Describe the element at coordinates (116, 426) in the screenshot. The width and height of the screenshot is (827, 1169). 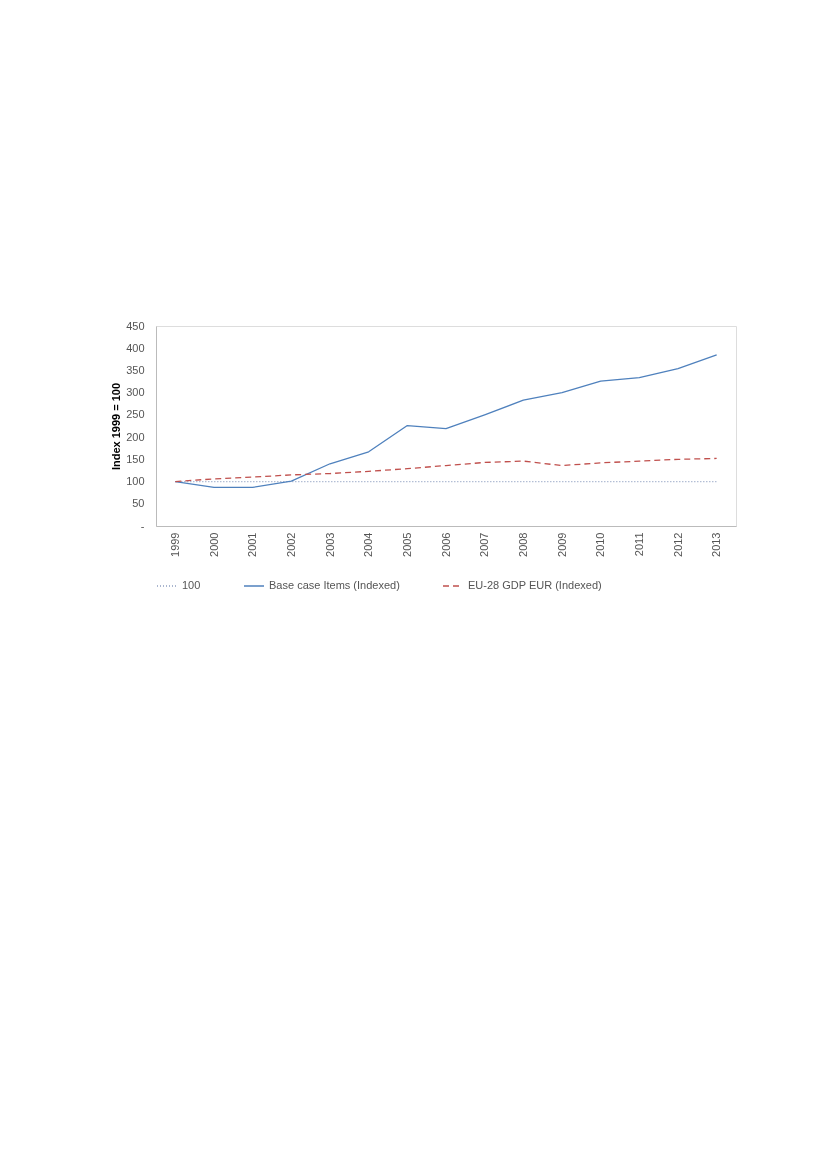
I see `y-axis-title: Index 1999 = 100` at that location.